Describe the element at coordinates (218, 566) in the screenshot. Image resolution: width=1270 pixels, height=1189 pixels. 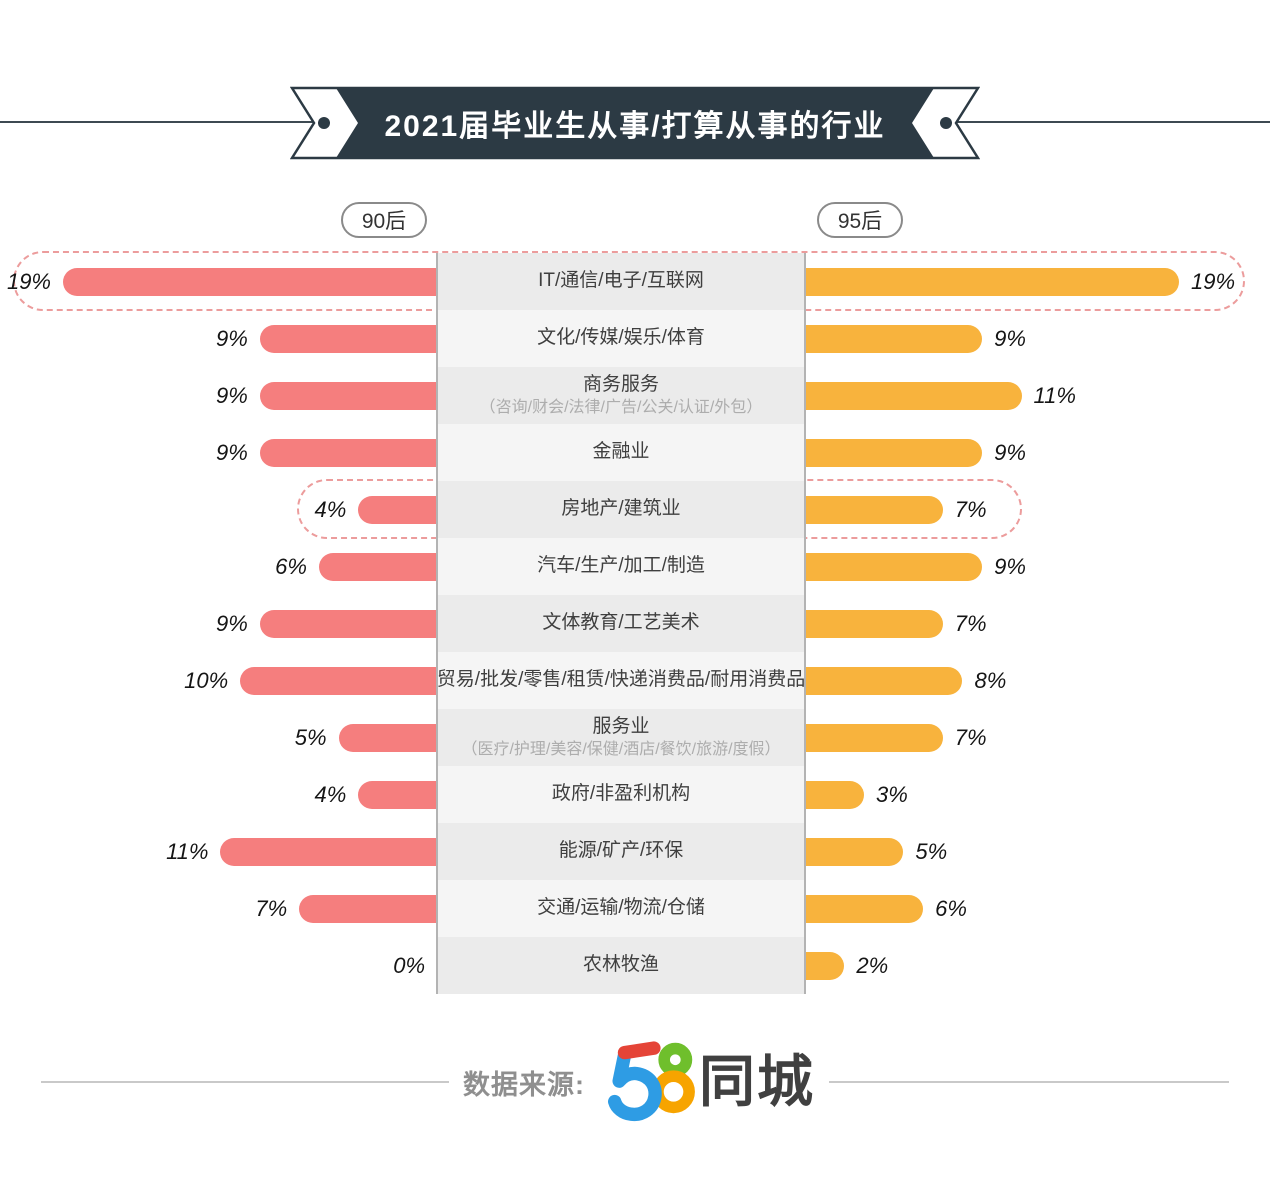
I see `left-bar-cell: 6%` at that location.